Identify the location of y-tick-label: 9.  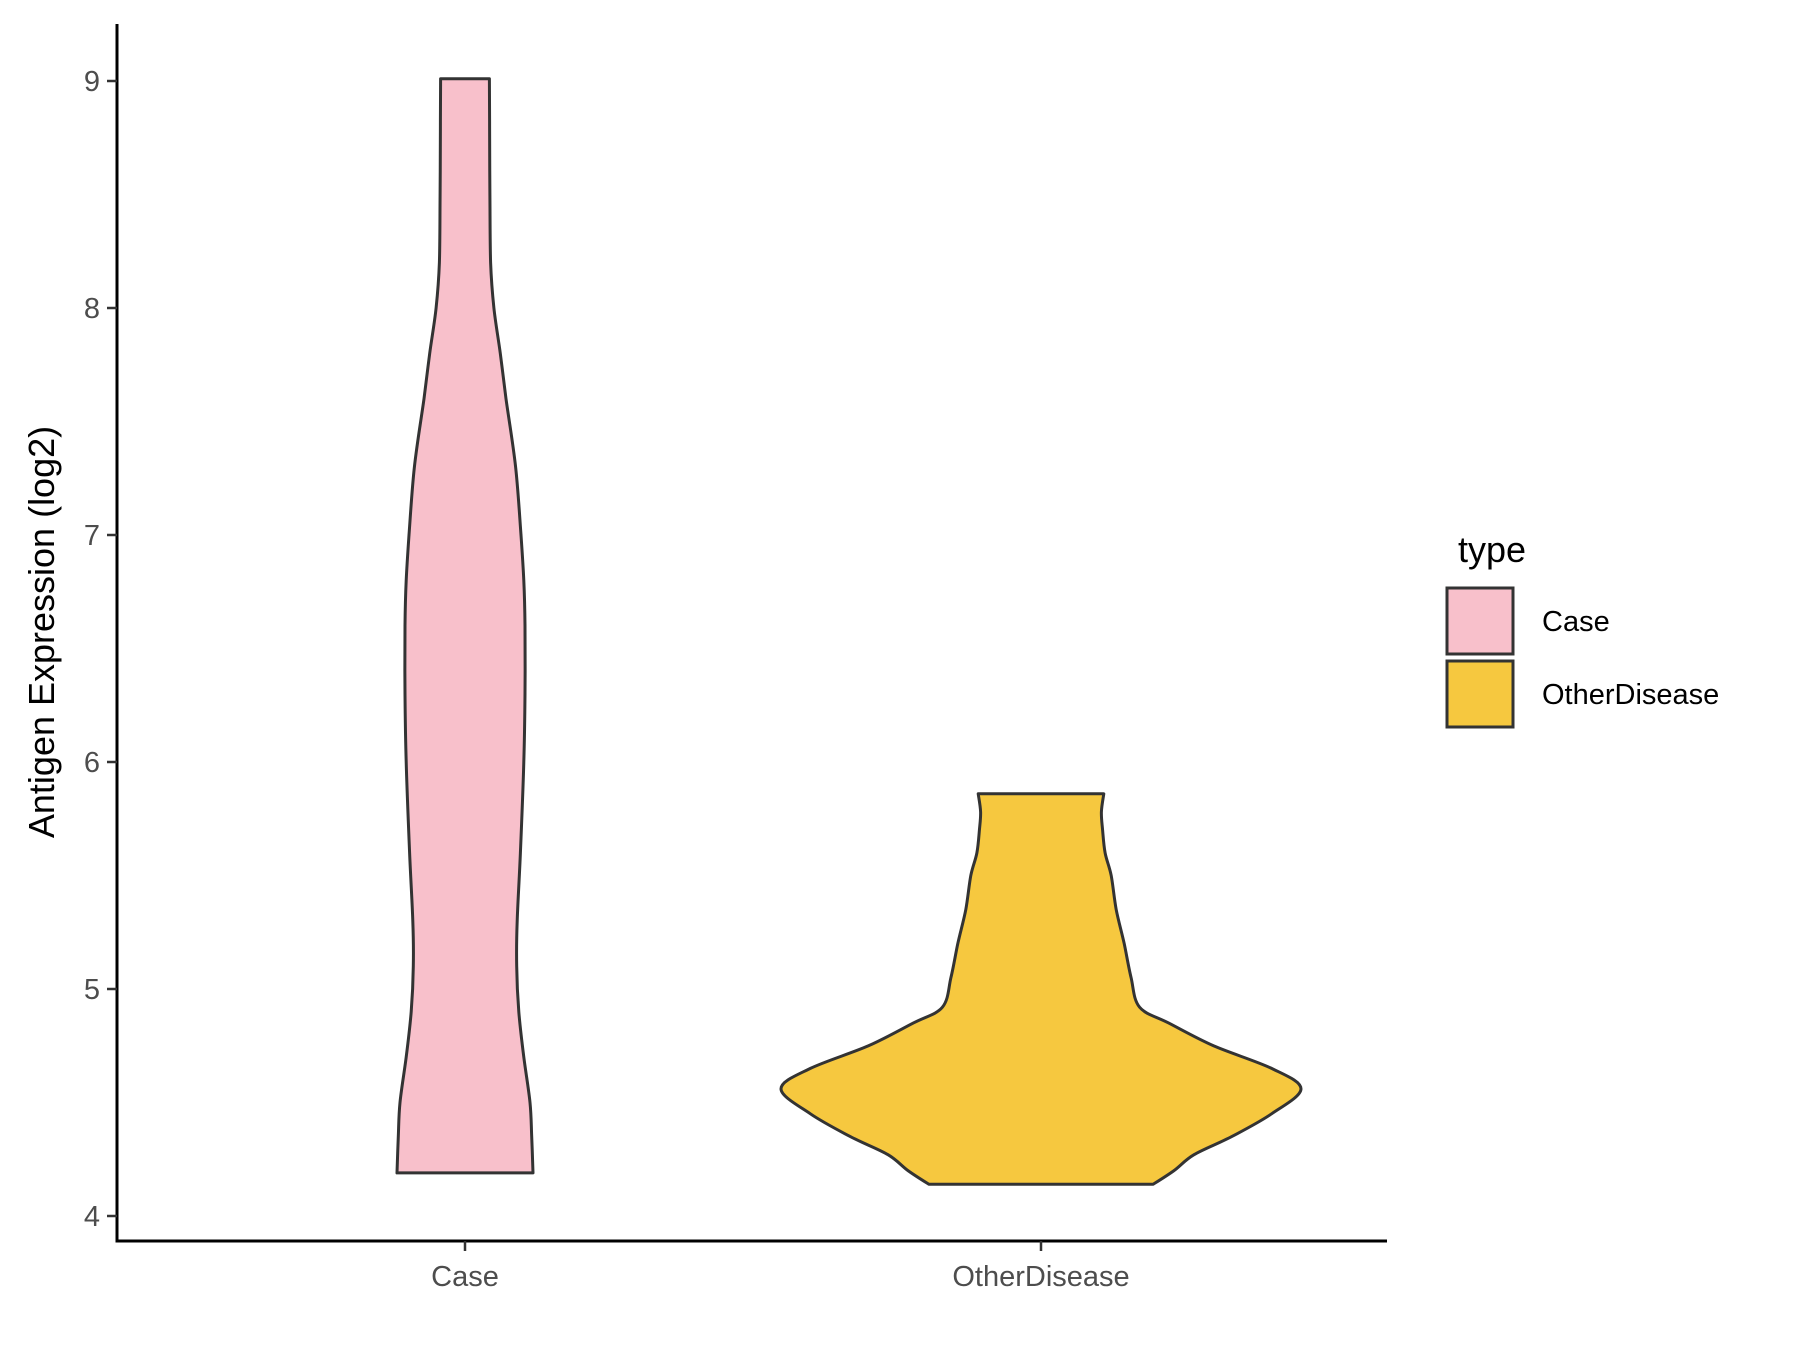
(92, 82).